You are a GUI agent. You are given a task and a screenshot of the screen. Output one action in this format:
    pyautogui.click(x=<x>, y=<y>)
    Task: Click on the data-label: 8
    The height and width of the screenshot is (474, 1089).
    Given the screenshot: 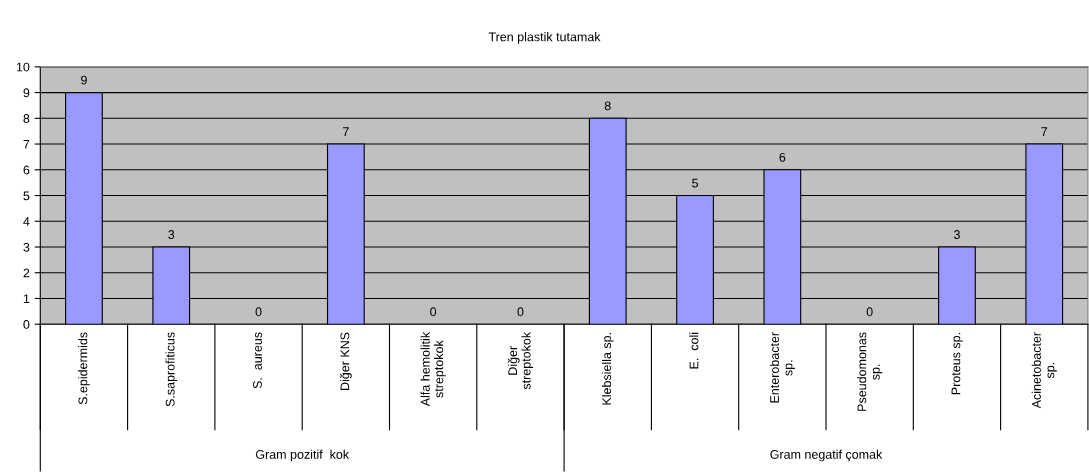 What is the action you would take?
    pyautogui.click(x=607, y=106)
    